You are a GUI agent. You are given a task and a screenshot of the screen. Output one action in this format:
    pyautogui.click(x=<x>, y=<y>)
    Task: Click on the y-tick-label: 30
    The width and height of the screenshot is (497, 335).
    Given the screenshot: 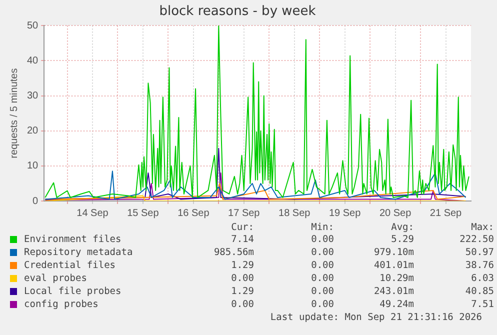 What is the action you would take?
    pyautogui.click(x=33, y=96)
    